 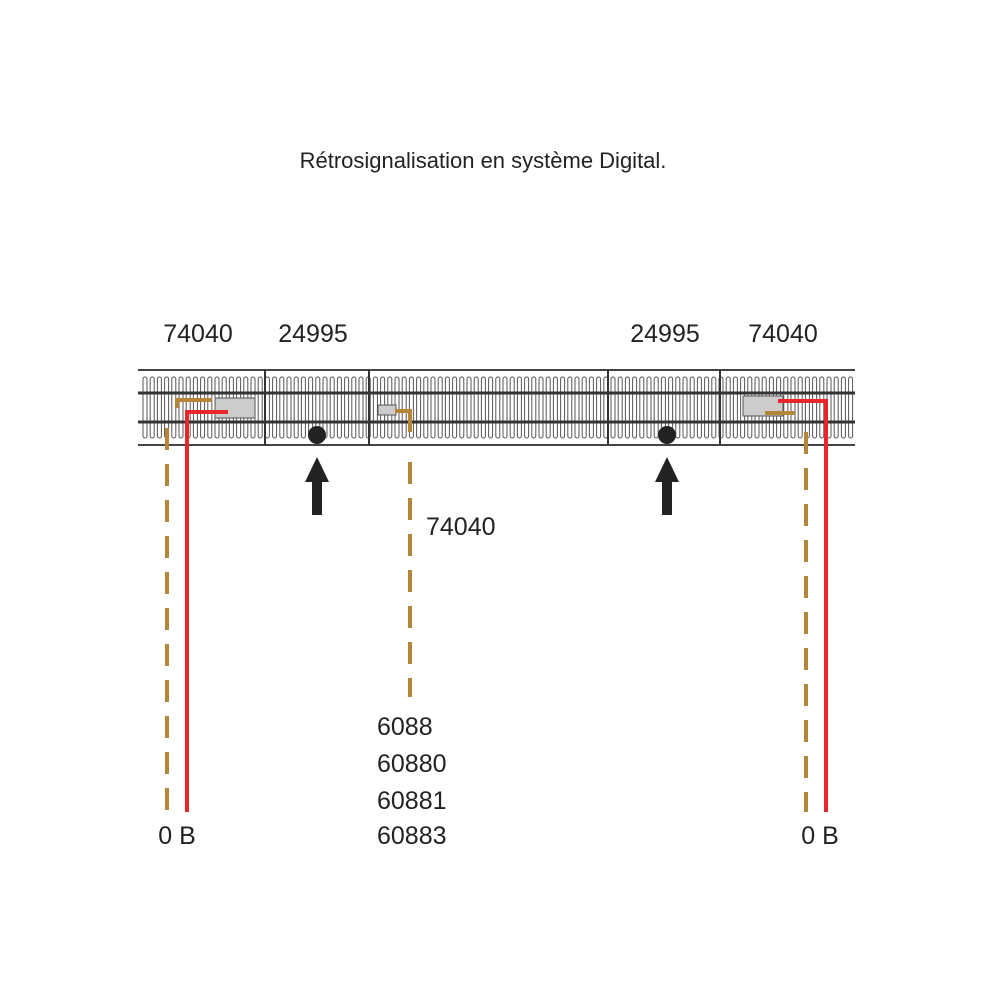 I want to click on label-left-74040: 74040, so click(x=198, y=334).